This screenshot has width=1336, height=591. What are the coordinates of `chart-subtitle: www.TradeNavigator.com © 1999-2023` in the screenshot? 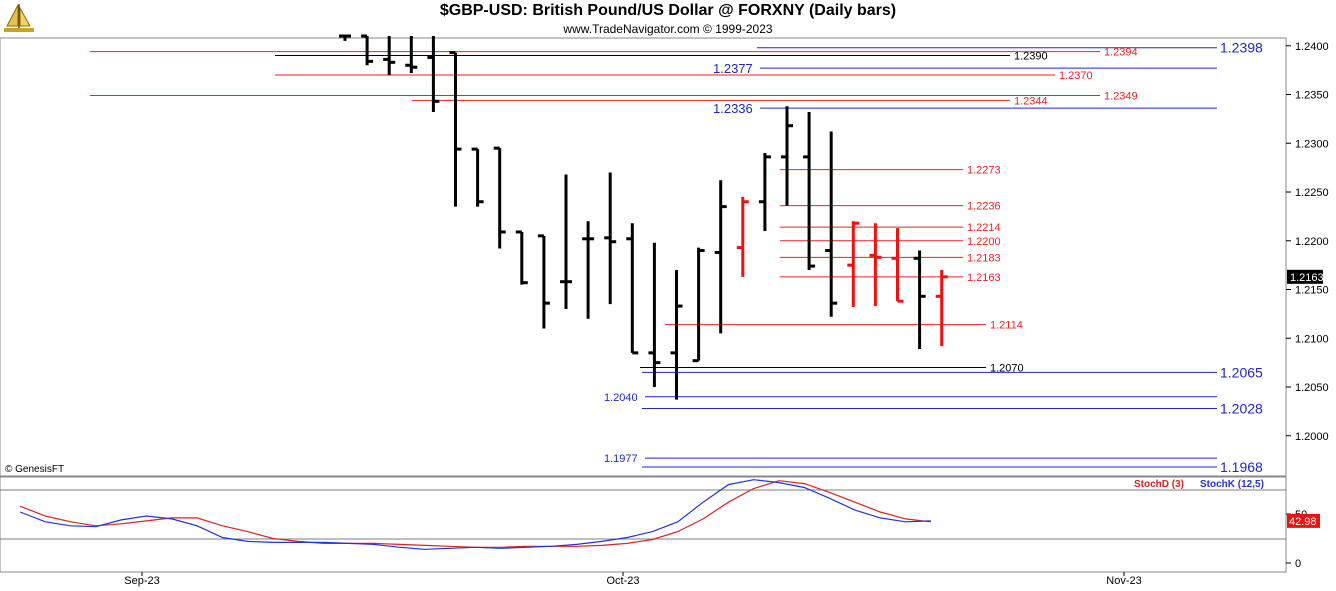 It's located at (668, 29).